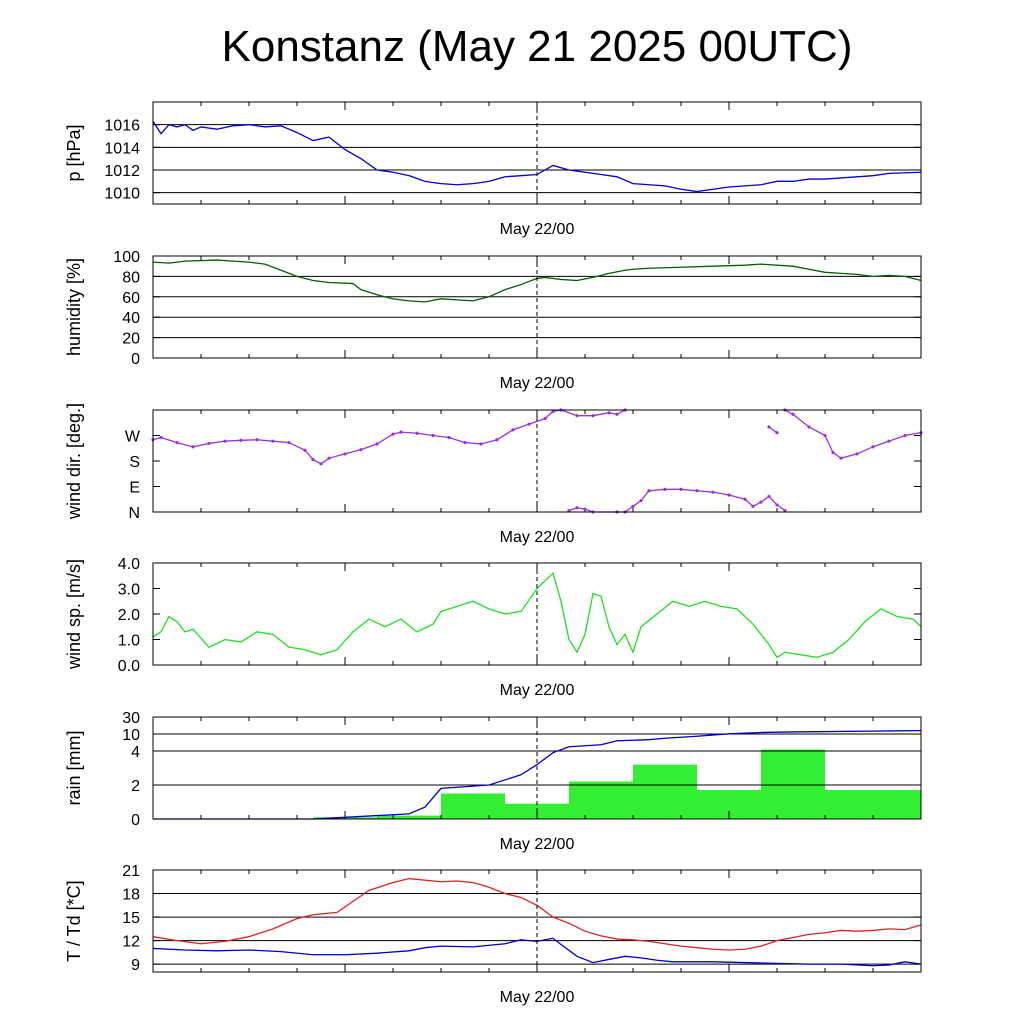 The width and height of the screenshot is (1024, 1024). Describe the element at coordinates (74, 152) in the screenshot. I see `y-axis-title: p [hPa]` at that location.